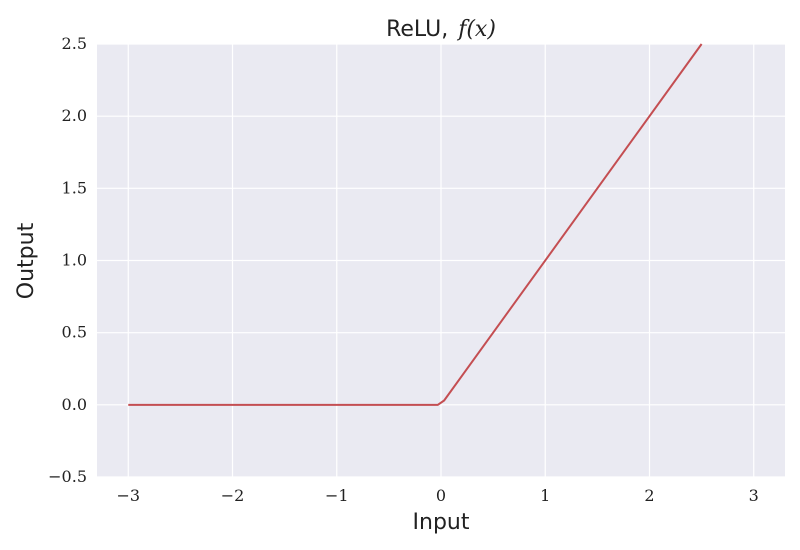  Describe the element at coordinates (74, 187) in the screenshot. I see `y-tick-label: 1.5` at that location.